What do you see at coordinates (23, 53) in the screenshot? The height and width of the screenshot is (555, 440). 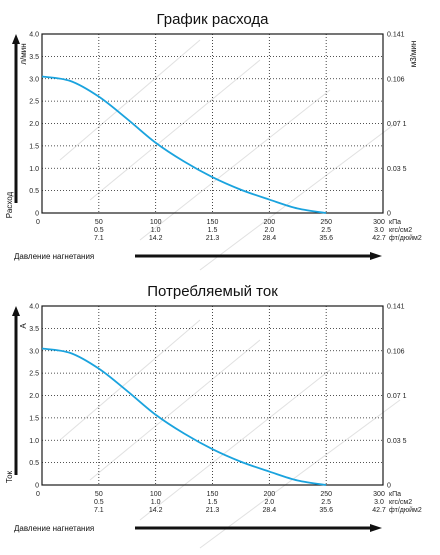 I see `y-axis-unit-label: л/мин` at bounding box center [23, 53].